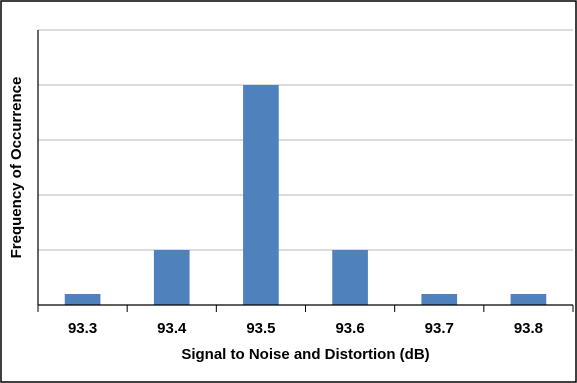 Image resolution: width=577 pixels, height=383 pixels. What do you see at coordinates (439, 328) in the screenshot?
I see `x-tick-label-93.7: 93.7` at bounding box center [439, 328].